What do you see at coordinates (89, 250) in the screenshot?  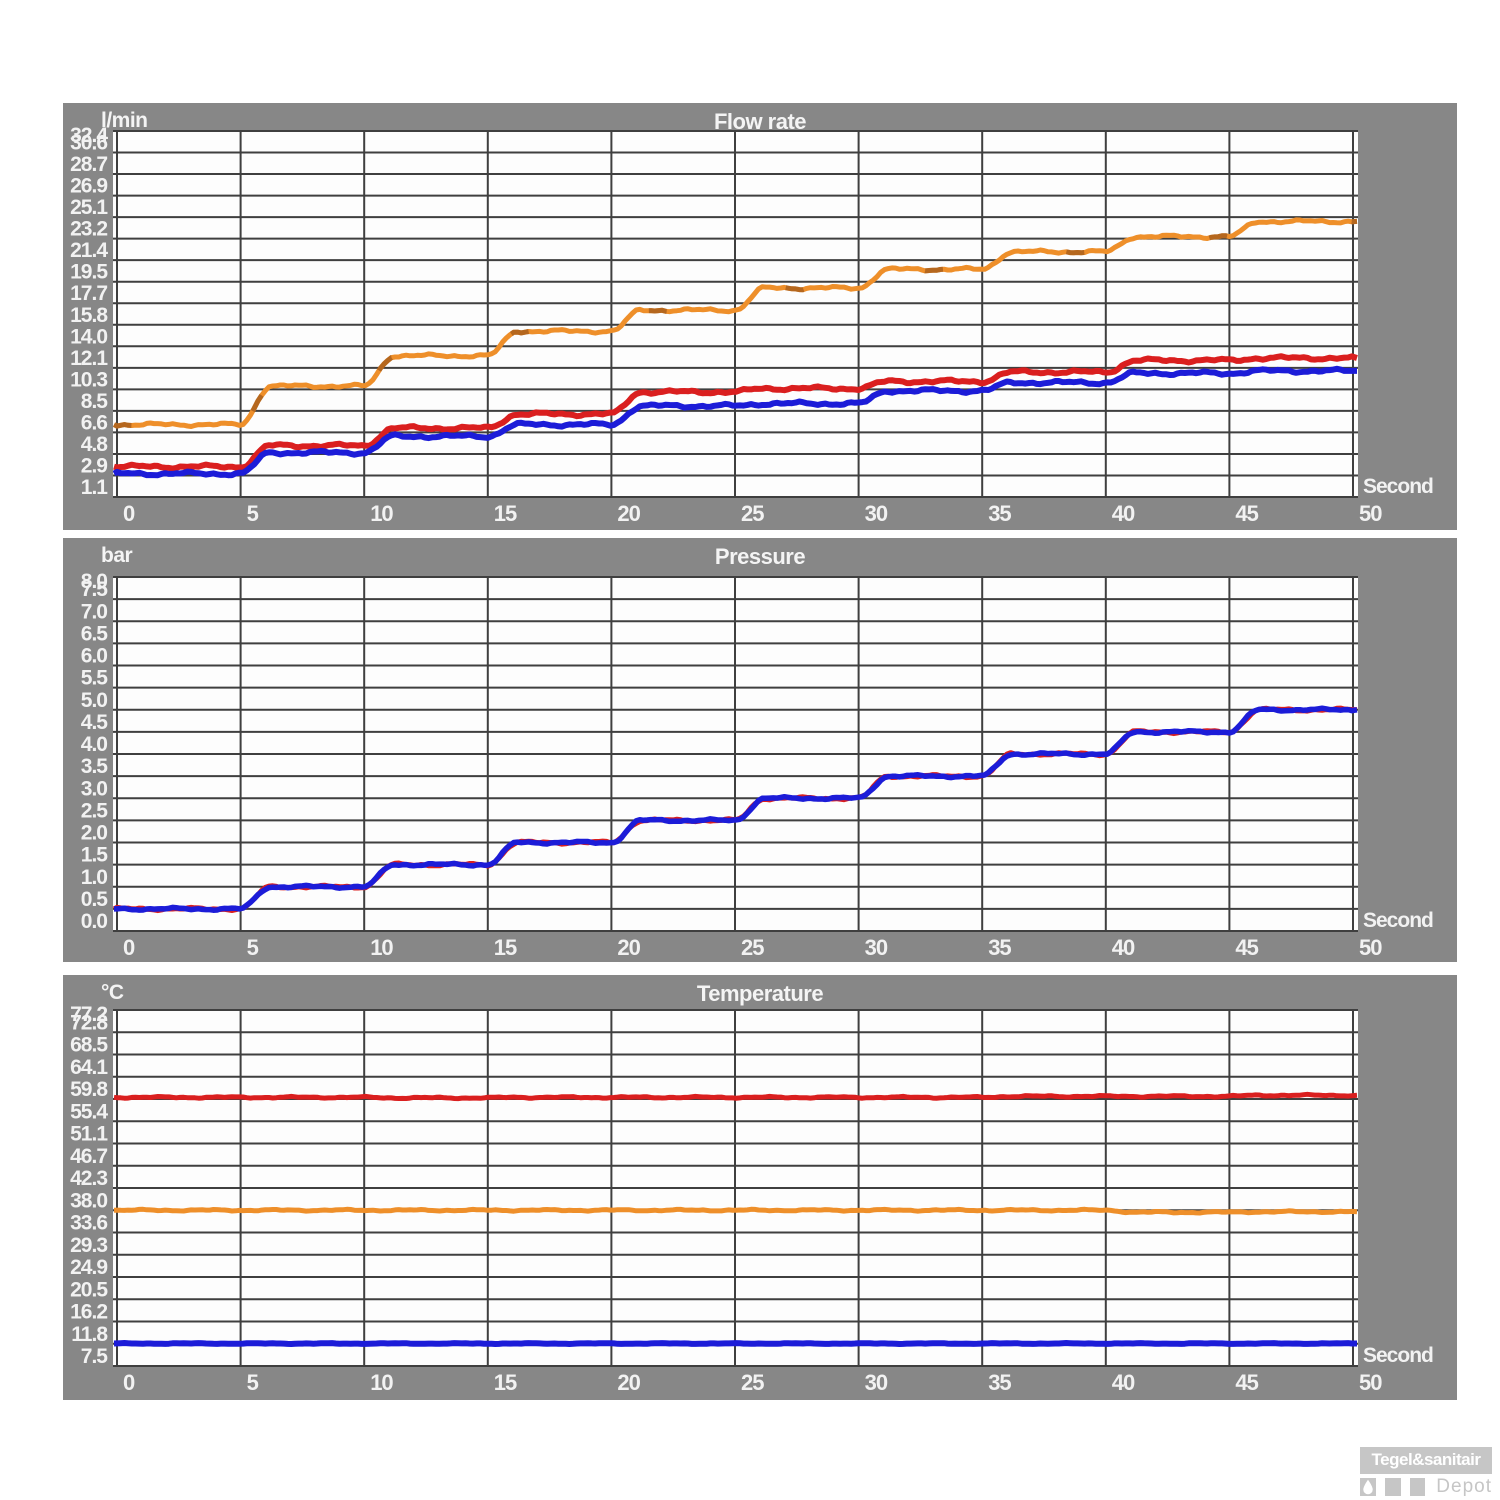 I see `y-tick-label: 21.4` at bounding box center [89, 250].